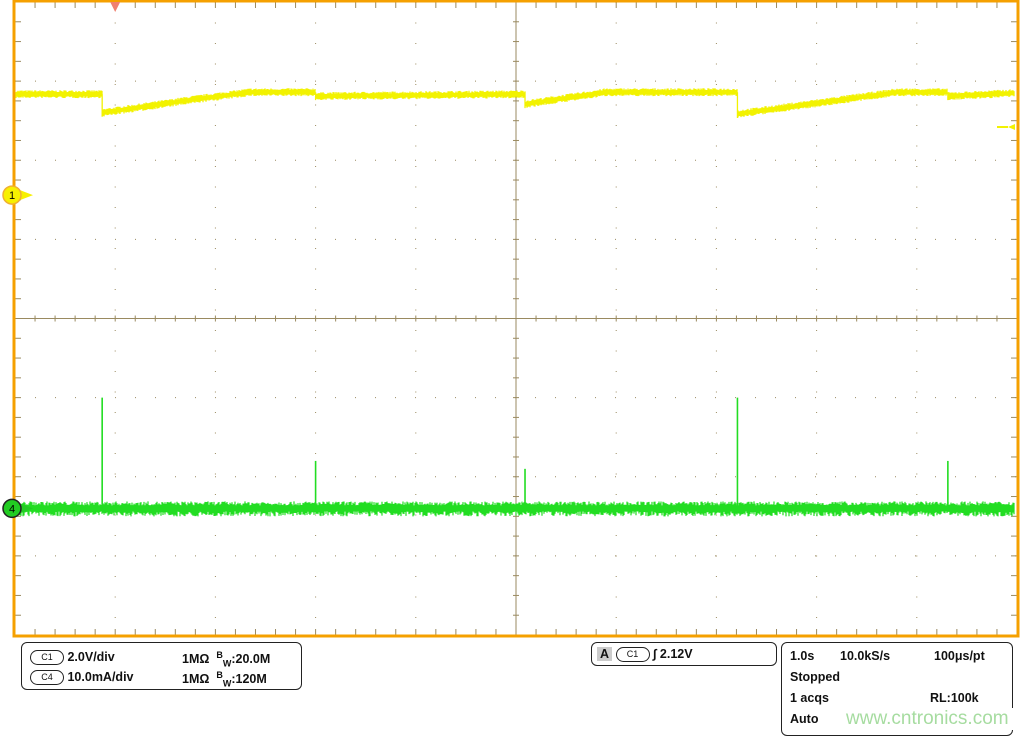 The width and height of the screenshot is (1024, 736). Describe the element at coordinates (224, 679) in the screenshot. I see `channel-4-input: 1MΩ BW:120M` at that location.